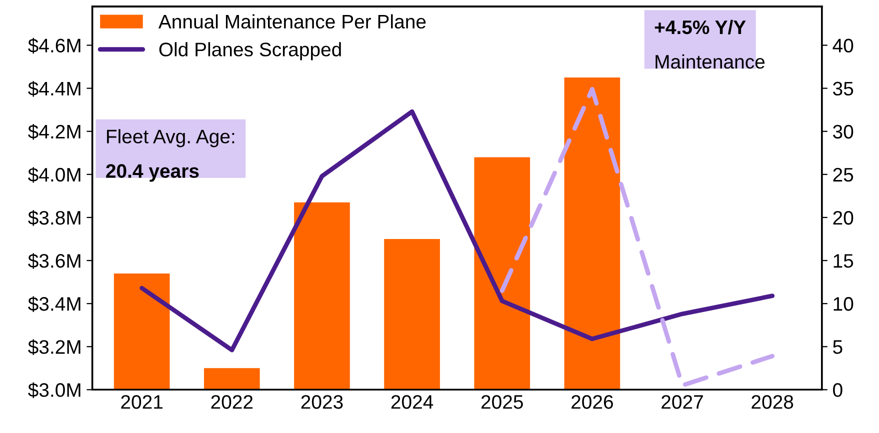 The width and height of the screenshot is (879, 433). Describe the element at coordinates (54, 390) in the screenshot. I see `y-tick-label: $3.0M` at that location.